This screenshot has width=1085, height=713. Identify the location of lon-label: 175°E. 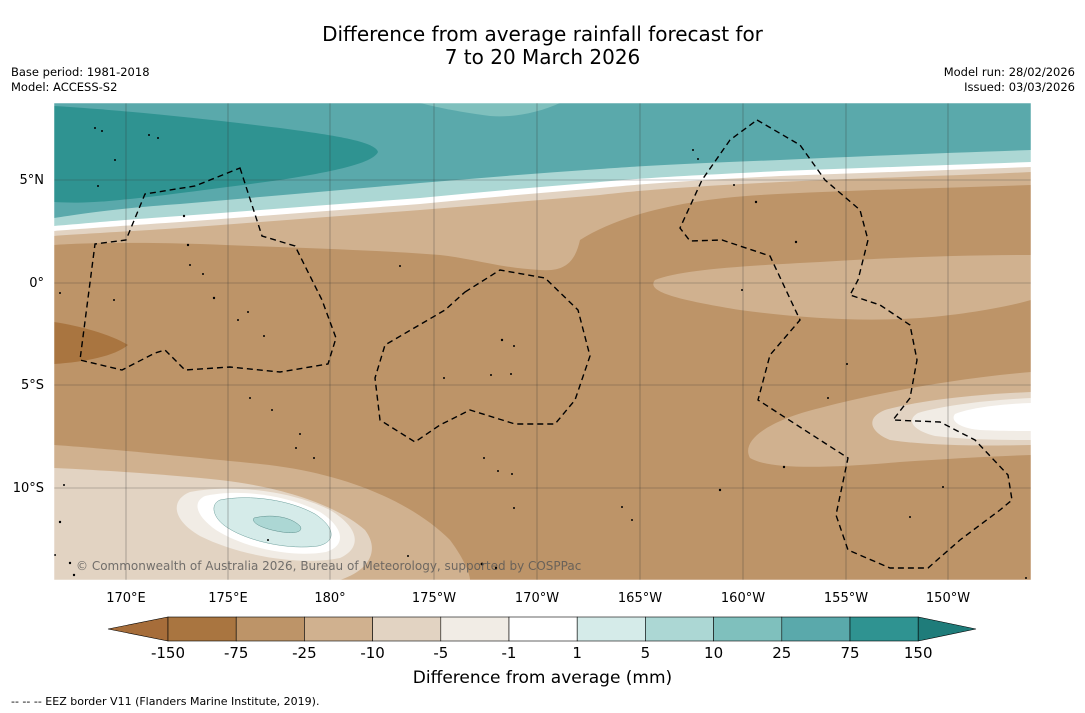
(228, 598).